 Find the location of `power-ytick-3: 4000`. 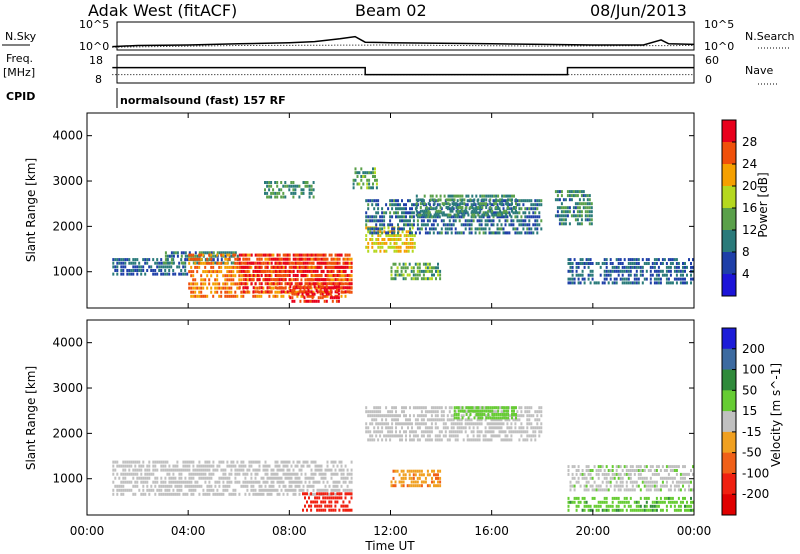

power-ytick-3: 4000 is located at coordinates (67, 136).